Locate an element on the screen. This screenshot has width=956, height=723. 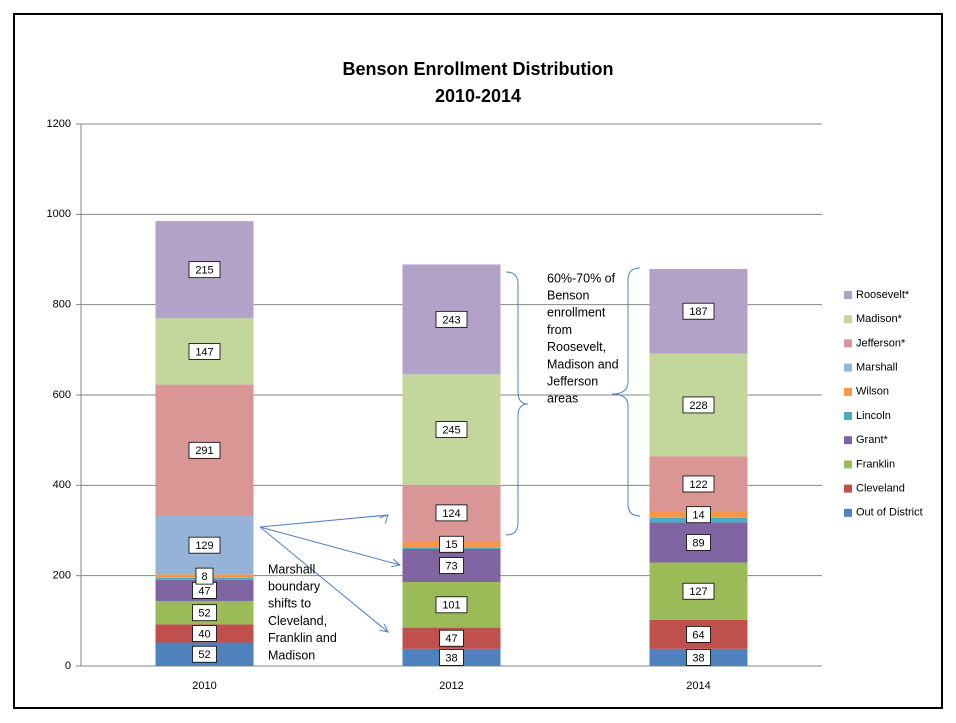
annotation: Jefferson is located at coordinates (572, 381).